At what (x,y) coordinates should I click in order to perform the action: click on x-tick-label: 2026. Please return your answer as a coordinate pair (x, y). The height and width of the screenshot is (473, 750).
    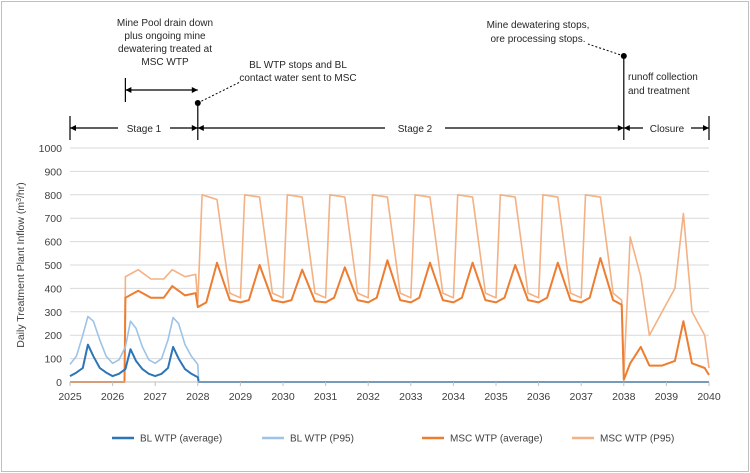
    Looking at the image, I should click on (113, 397).